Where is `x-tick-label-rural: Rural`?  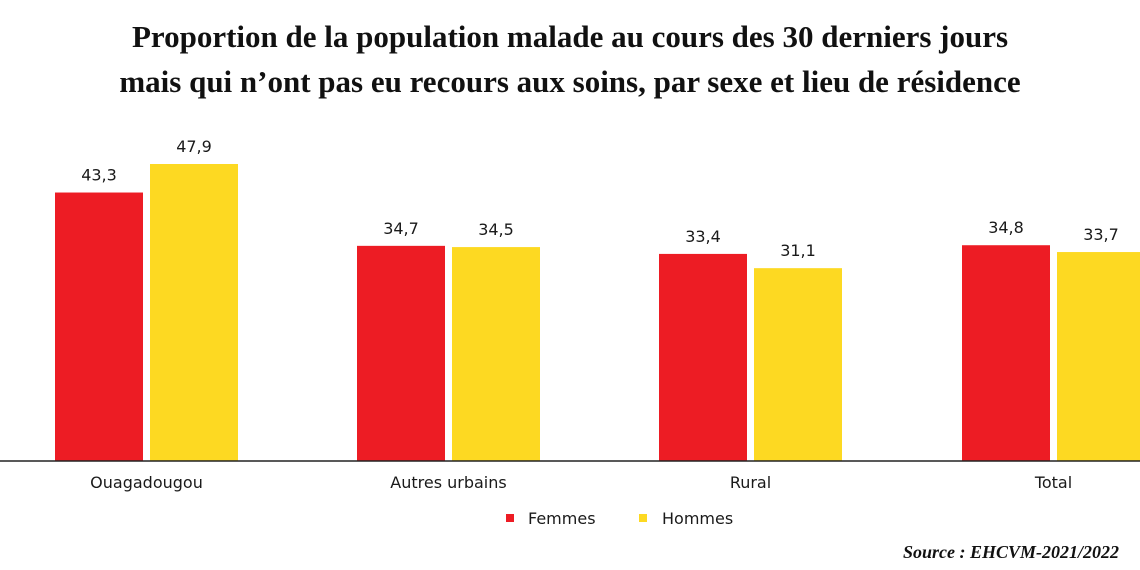 x-tick-label-rural: Rural is located at coordinates (750, 482).